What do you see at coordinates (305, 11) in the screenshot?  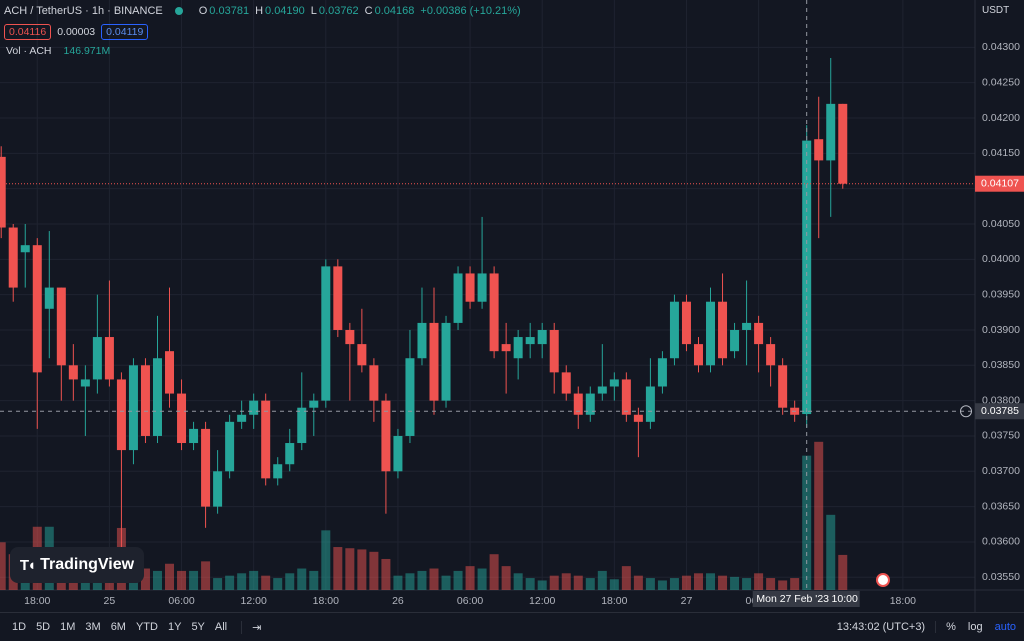 I see `ohlc: O 0.03781 H 0.04190 L 0.03762 C 0.04168` at bounding box center [305, 11].